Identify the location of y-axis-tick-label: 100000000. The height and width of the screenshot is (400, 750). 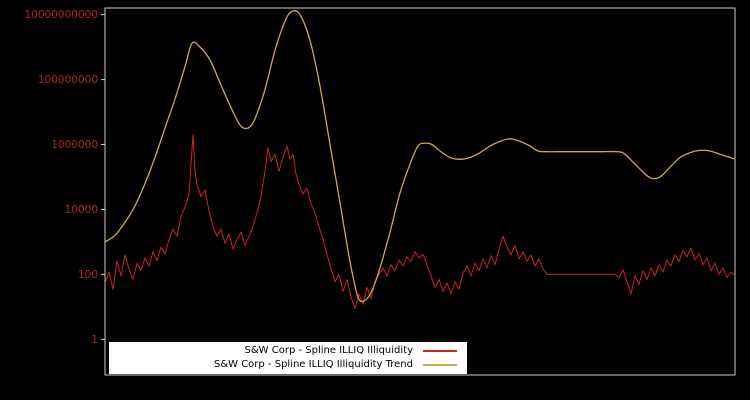
(68, 80).